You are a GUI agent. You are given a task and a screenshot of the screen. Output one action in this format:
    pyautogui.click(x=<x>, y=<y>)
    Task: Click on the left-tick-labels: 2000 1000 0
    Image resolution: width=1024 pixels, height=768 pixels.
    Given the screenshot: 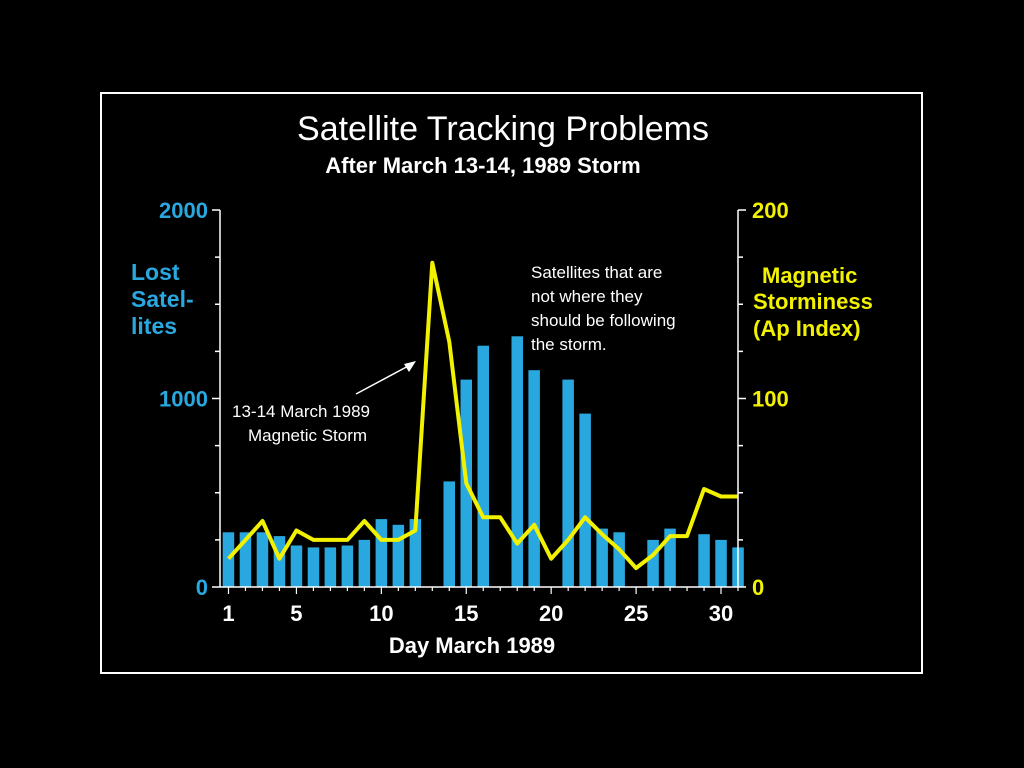 What is the action you would take?
    pyautogui.click(x=183, y=399)
    